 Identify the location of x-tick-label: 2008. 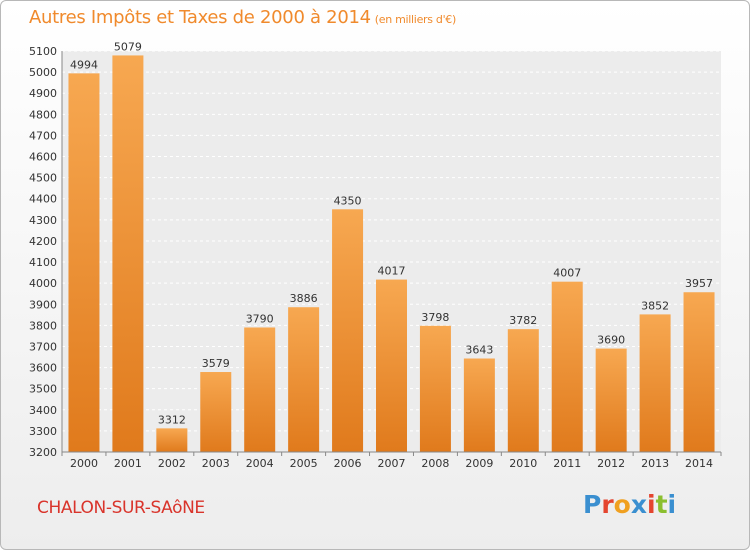
(435, 463).